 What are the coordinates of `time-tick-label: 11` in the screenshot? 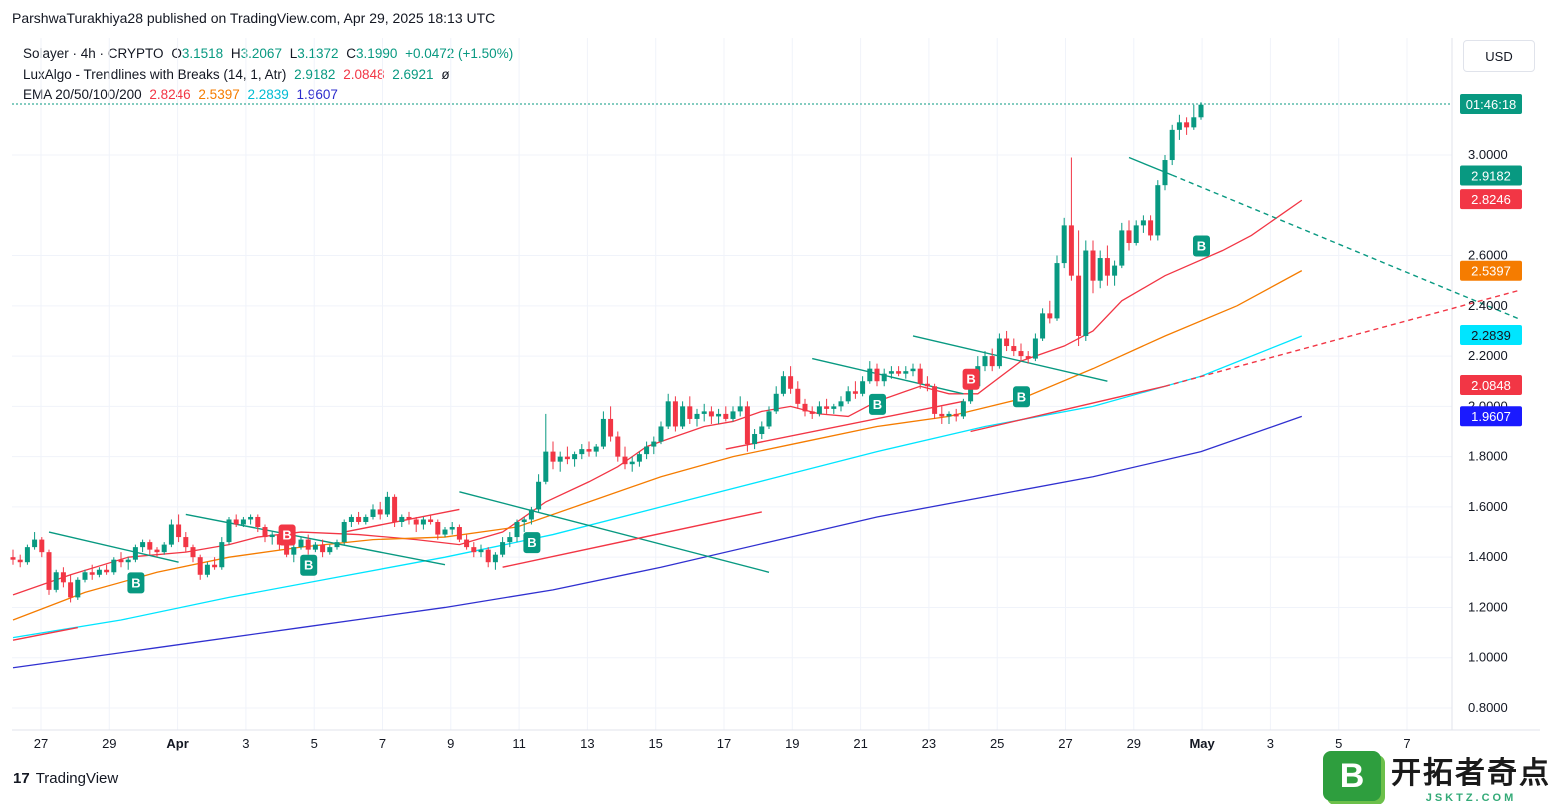 It's located at (519, 743).